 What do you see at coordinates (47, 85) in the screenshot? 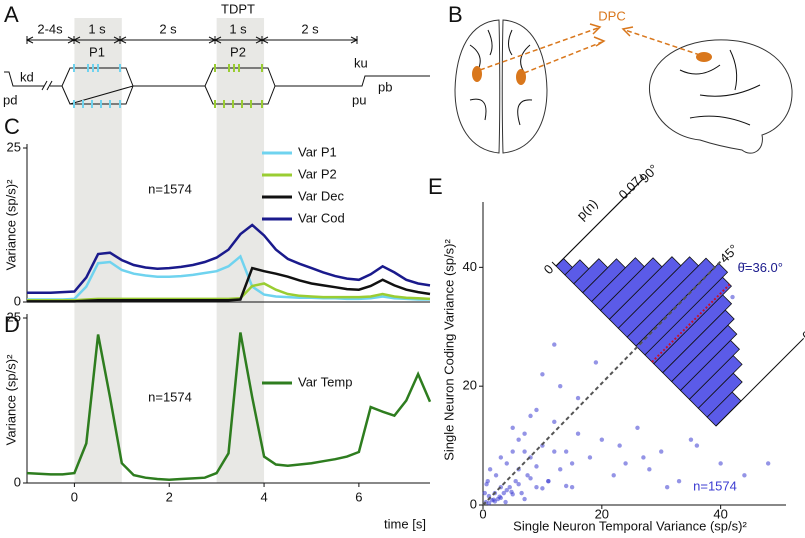
I see `time-break` at bounding box center [47, 85].